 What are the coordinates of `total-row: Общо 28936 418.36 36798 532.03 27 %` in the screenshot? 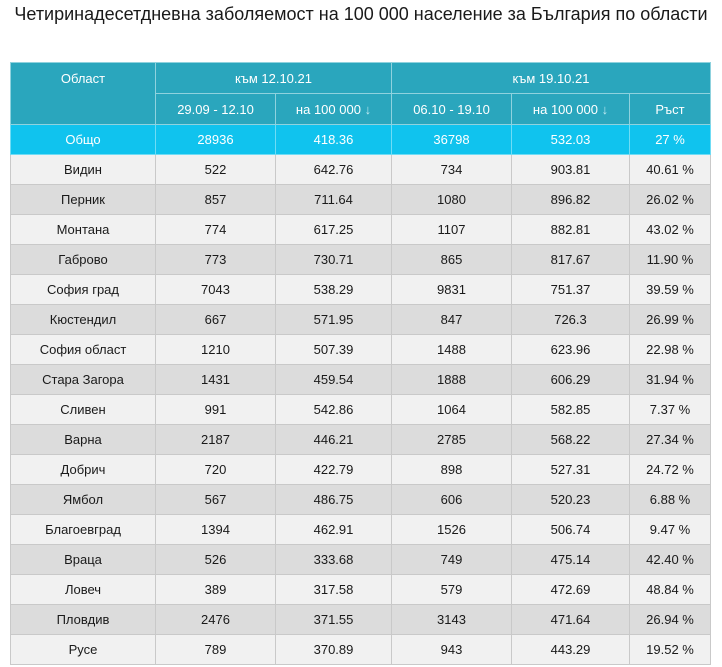 It's located at (361, 139).